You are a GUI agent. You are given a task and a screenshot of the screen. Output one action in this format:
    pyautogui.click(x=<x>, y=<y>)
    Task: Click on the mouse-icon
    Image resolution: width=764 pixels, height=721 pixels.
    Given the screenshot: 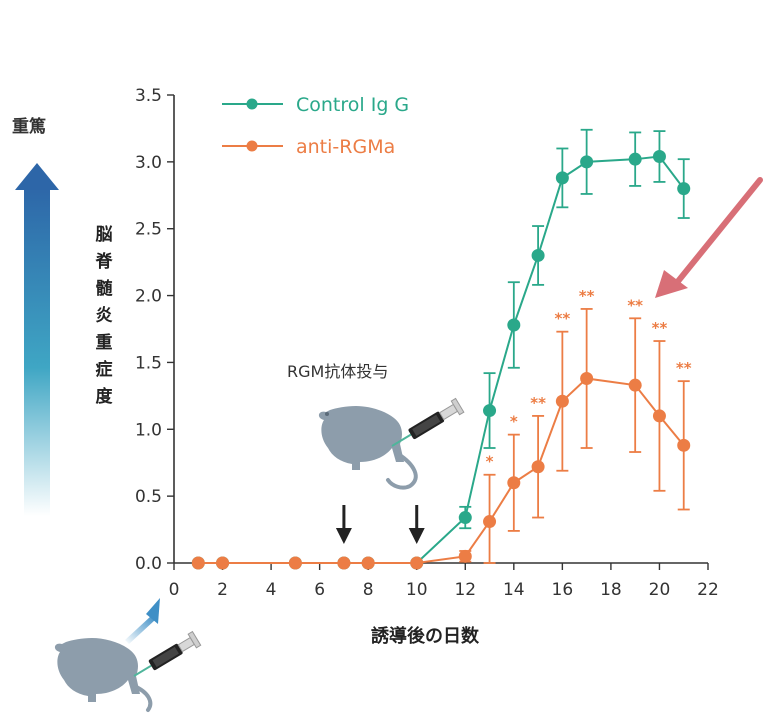 What is the action you would take?
    pyautogui.click(x=368, y=448)
    